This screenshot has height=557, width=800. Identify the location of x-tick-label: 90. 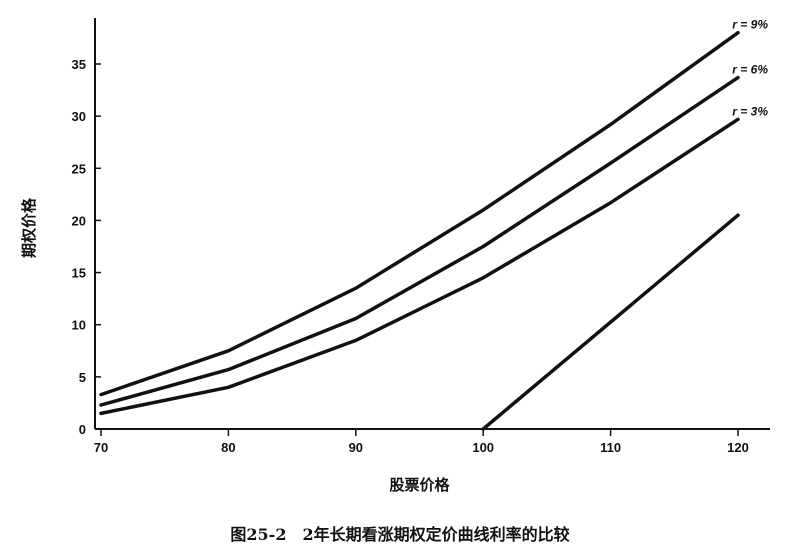
(356, 447).